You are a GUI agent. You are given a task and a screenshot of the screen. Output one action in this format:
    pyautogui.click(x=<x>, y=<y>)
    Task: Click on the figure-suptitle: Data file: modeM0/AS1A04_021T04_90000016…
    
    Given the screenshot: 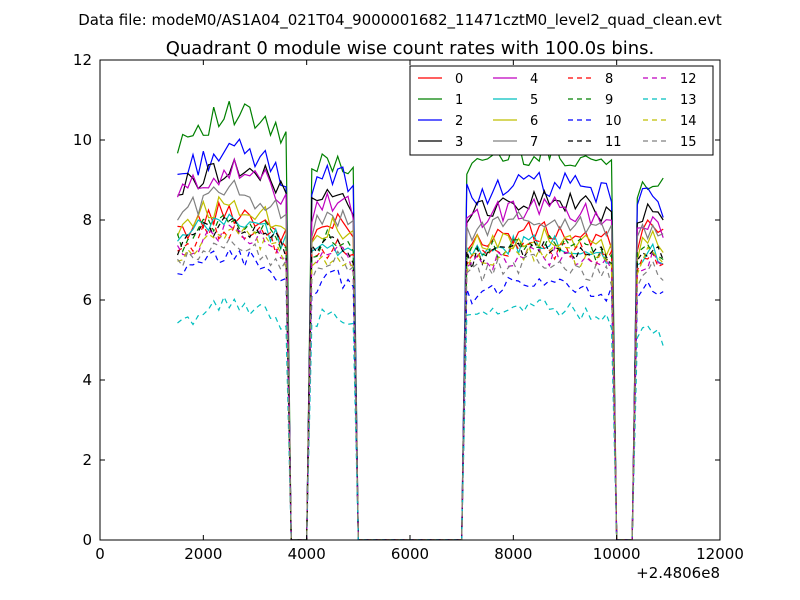 What is the action you would take?
    pyautogui.click(x=400, y=20)
    